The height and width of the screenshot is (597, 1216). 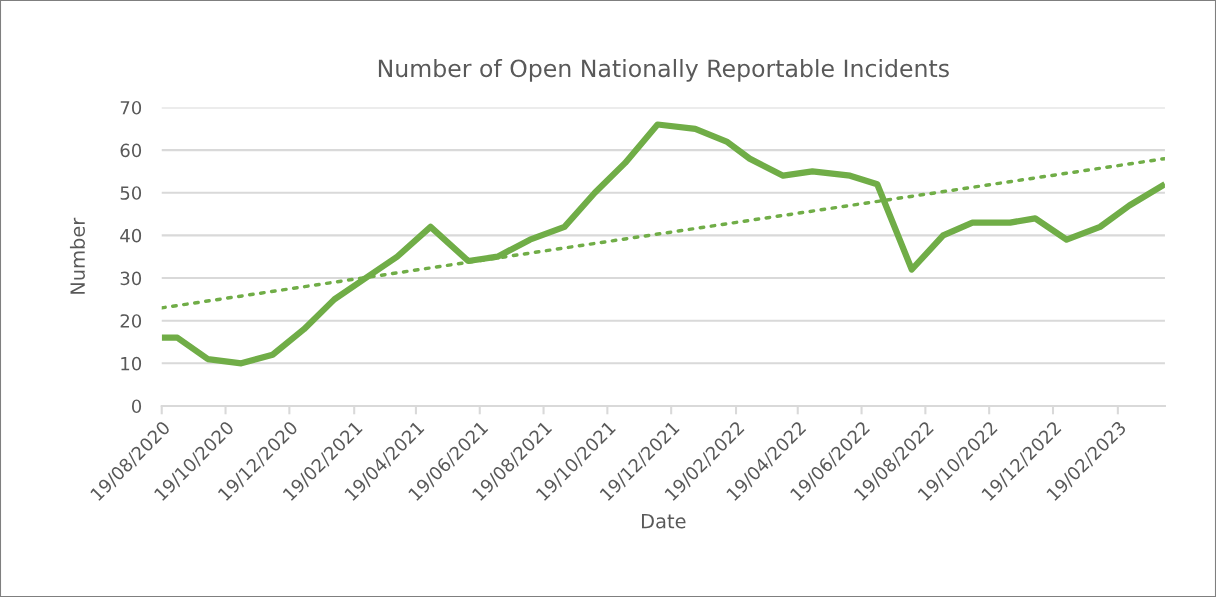 What do you see at coordinates (663, 70) in the screenshot?
I see `chart-title: Number of Open Nationally Reportable Incidents` at bounding box center [663, 70].